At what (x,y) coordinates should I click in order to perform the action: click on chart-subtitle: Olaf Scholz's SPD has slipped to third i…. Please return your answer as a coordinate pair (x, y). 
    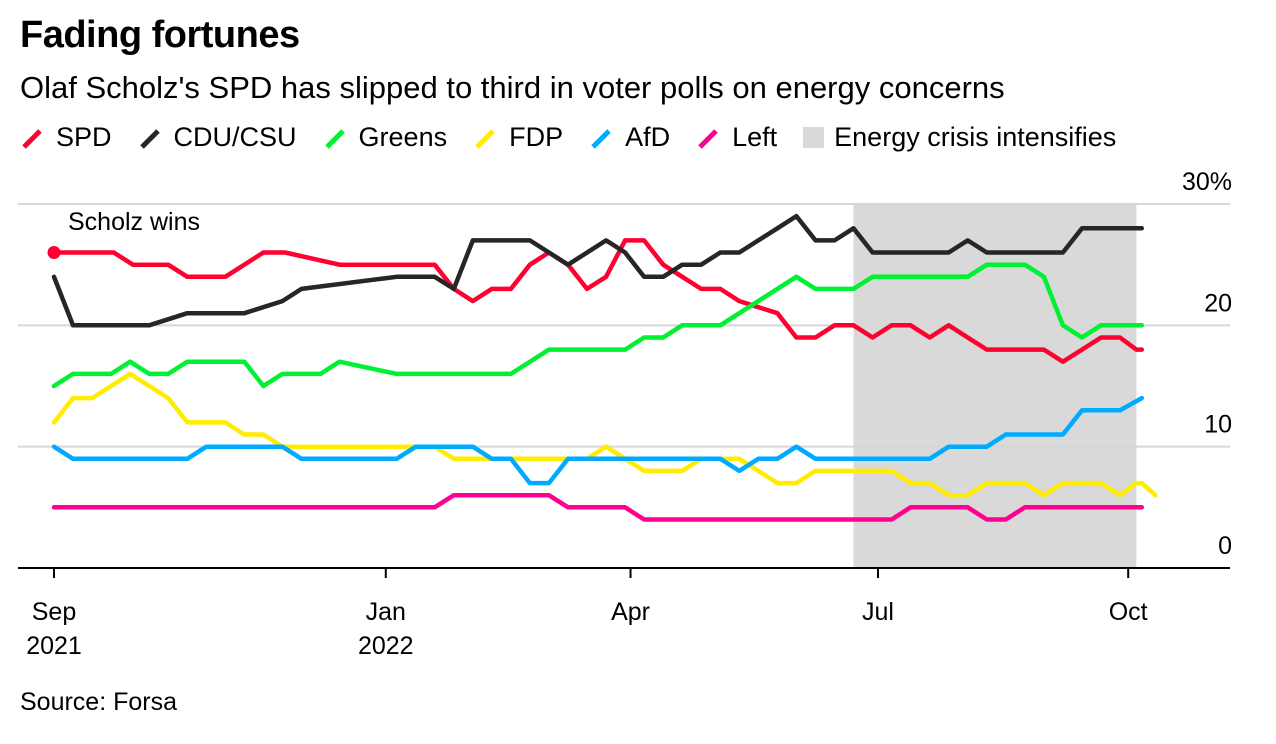
    Looking at the image, I should click on (512, 87).